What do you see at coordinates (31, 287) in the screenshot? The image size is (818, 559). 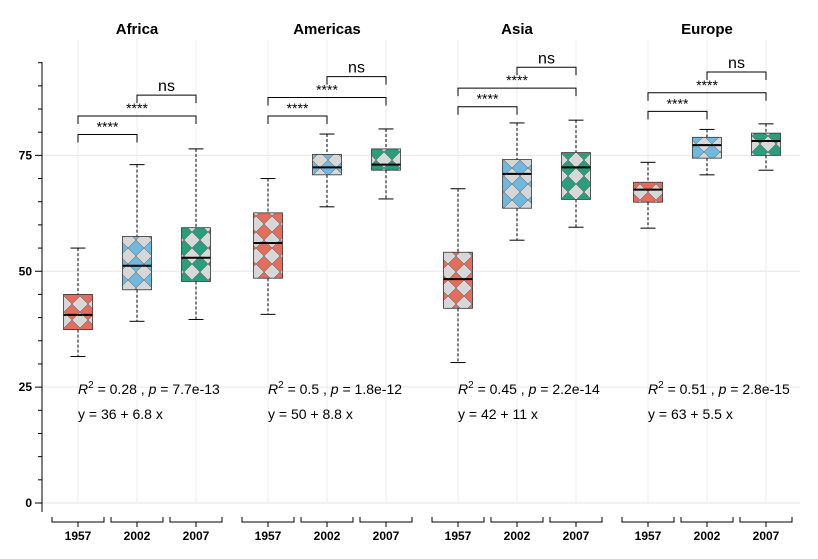 I see `y-axis: 0 25 50 75` at bounding box center [31, 287].